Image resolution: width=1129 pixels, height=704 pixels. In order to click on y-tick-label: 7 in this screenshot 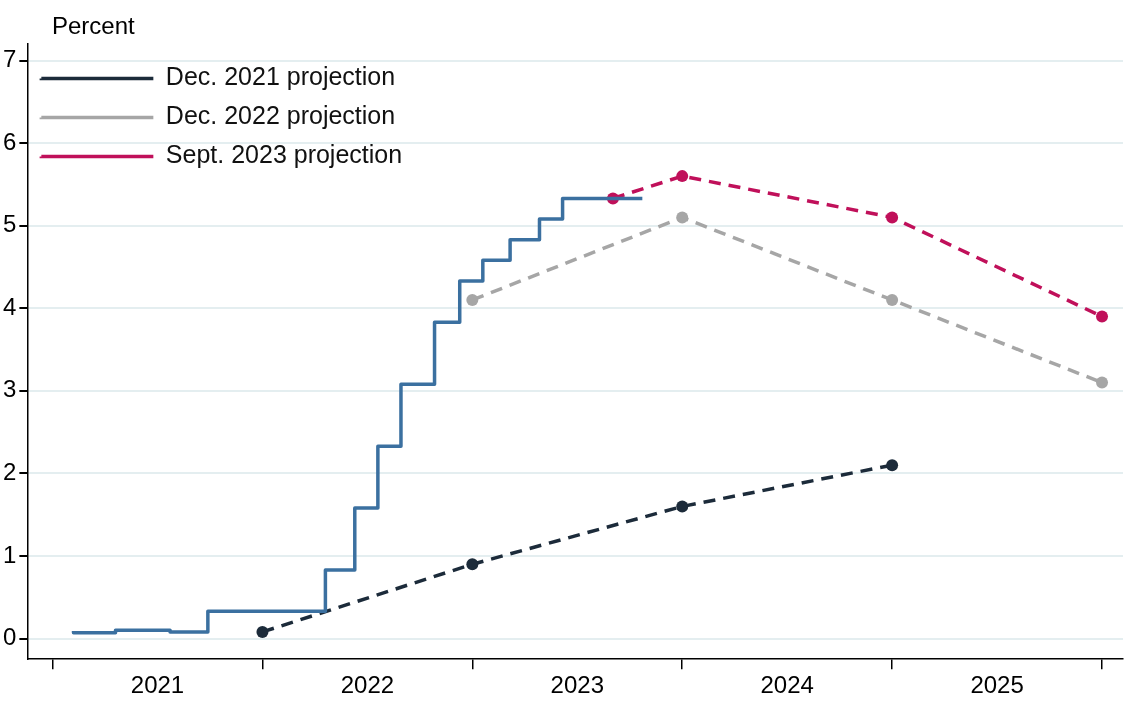, I will do `click(9, 59)`.